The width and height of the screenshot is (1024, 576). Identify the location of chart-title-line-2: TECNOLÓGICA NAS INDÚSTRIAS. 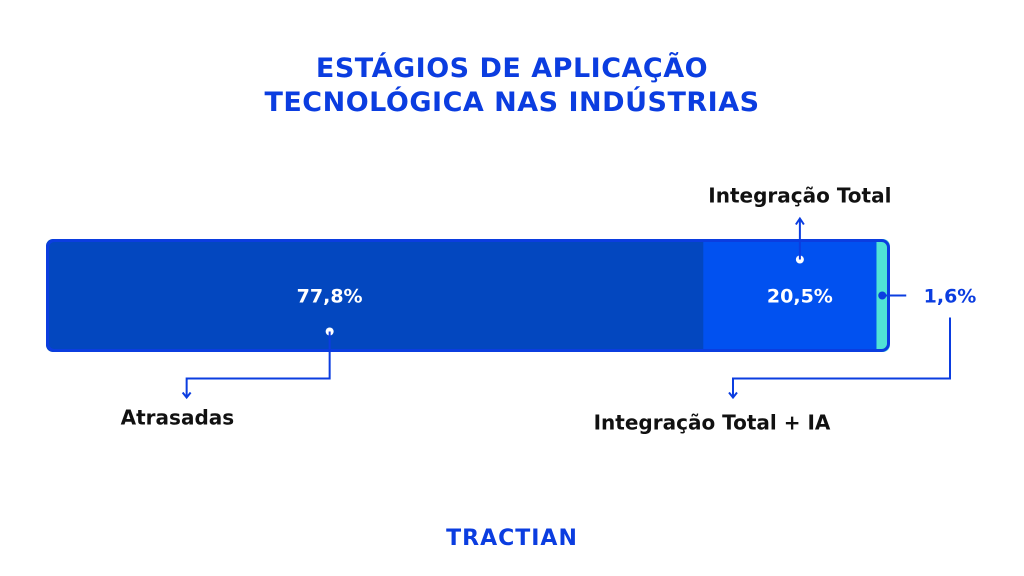
(512, 102).